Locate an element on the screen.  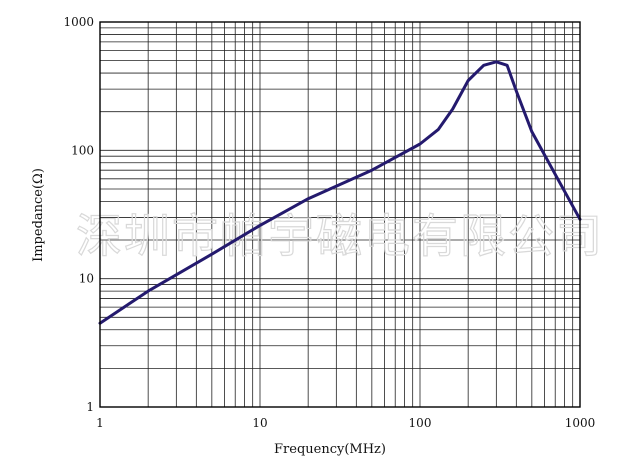
x-tick-label: 10 is located at coordinates (259, 423).